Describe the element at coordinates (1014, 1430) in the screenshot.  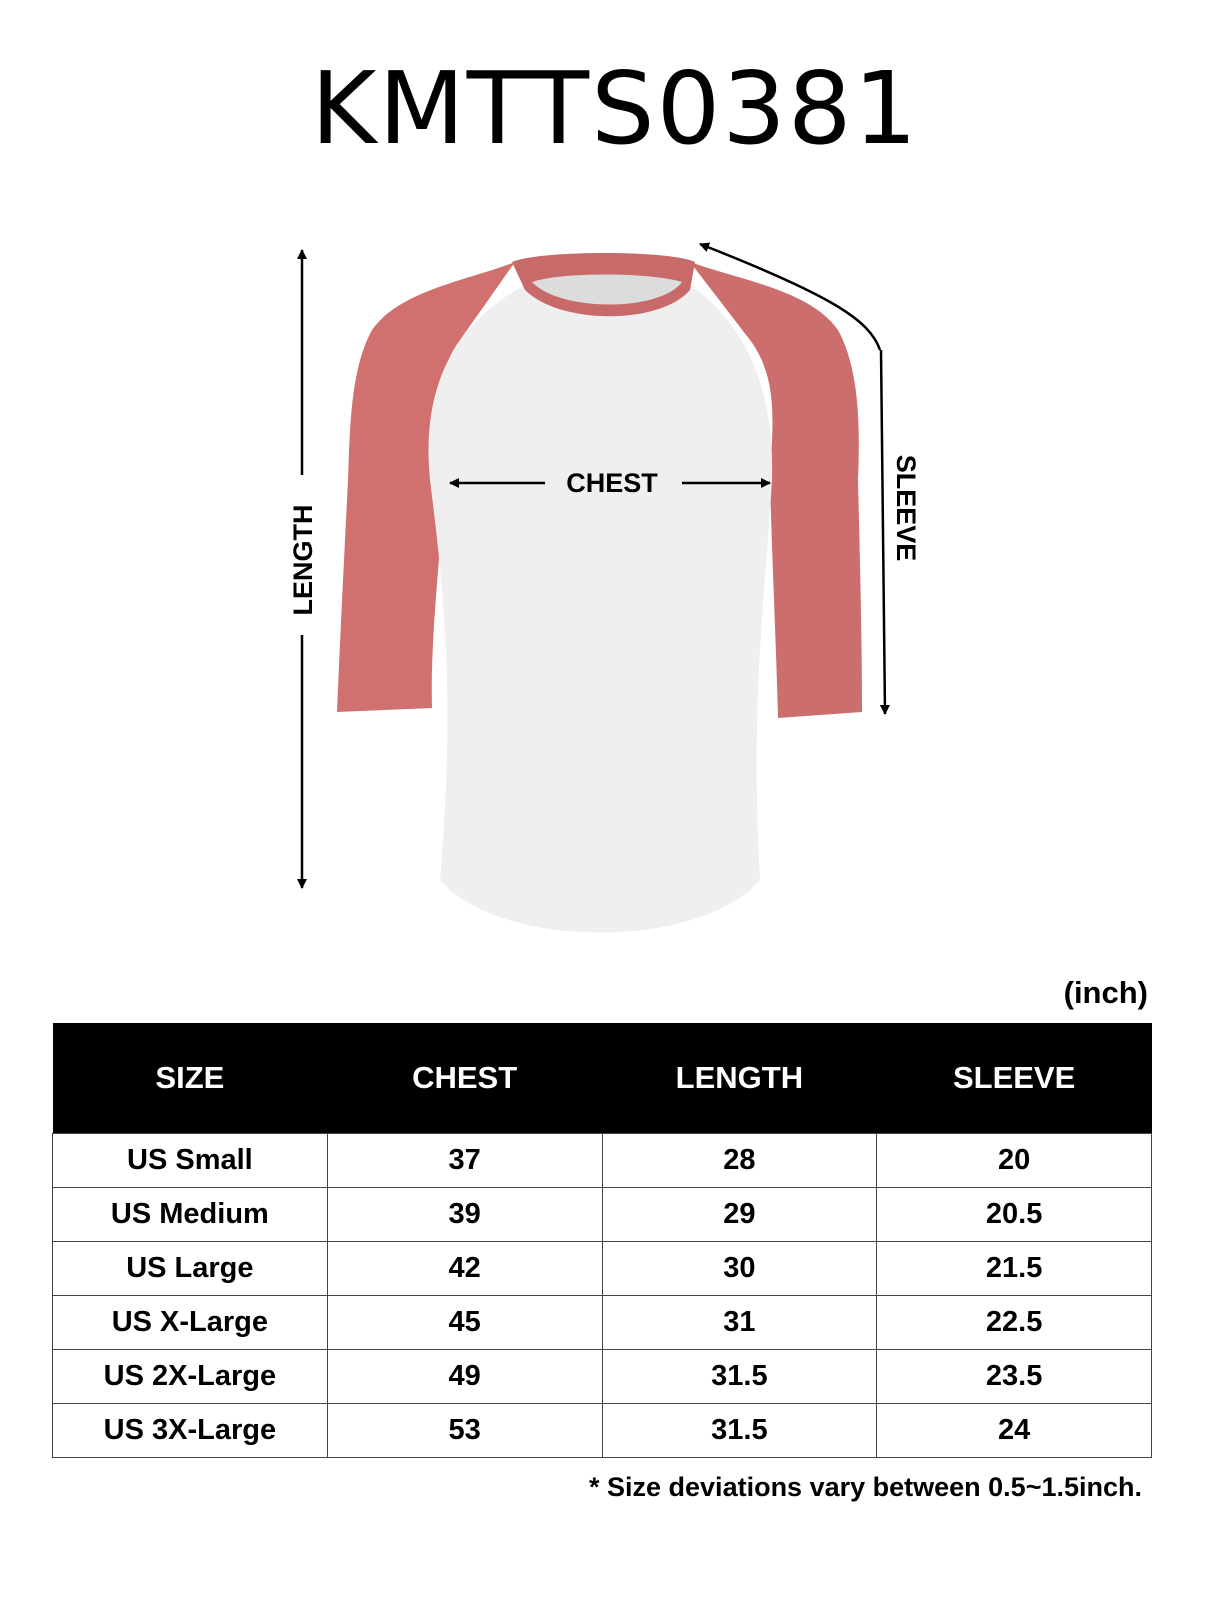
I see `cell-sleeve: 24` at that location.